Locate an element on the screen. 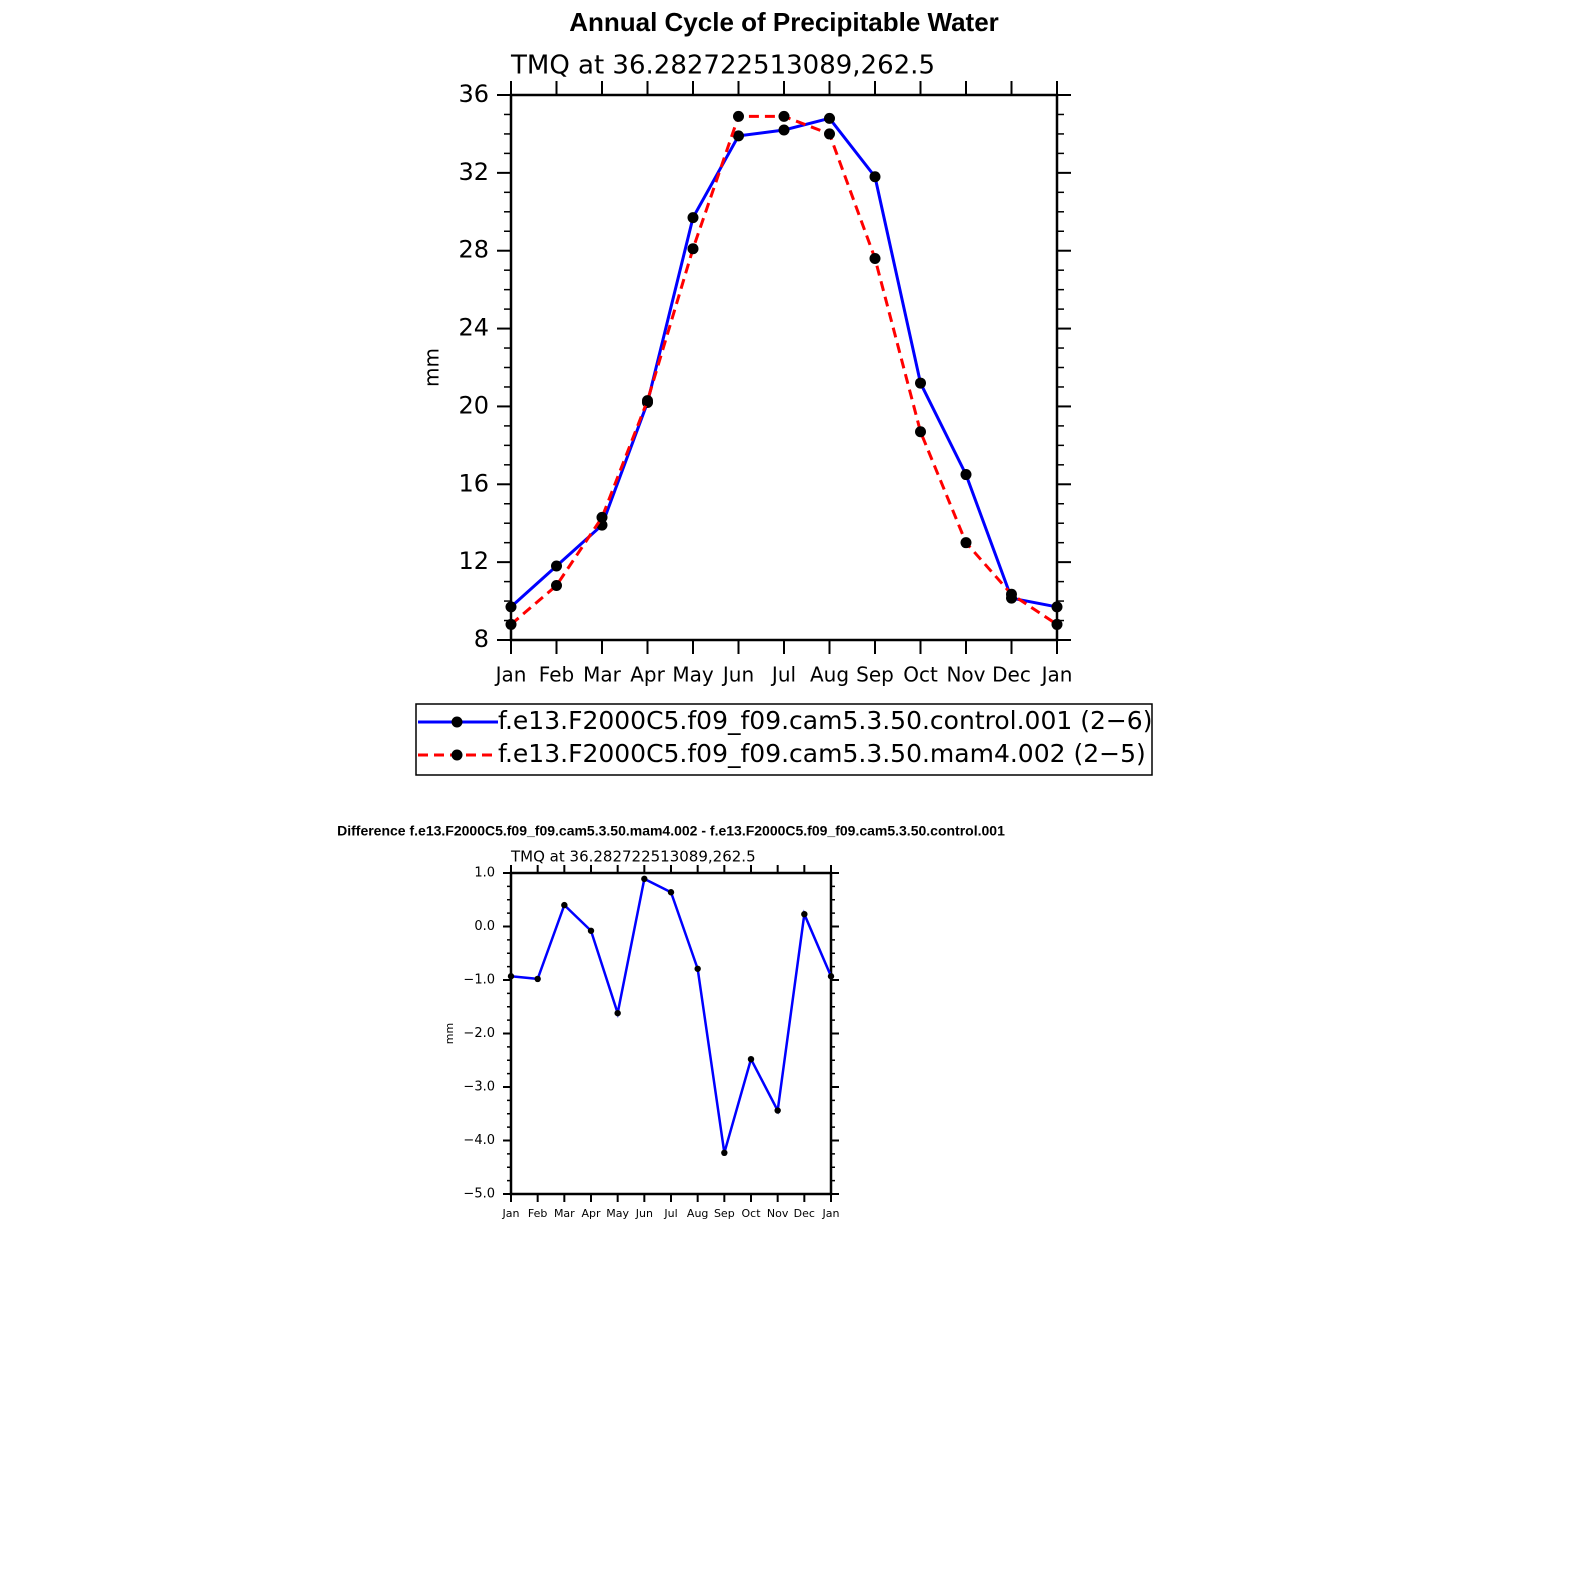 The width and height of the screenshot is (1574, 1574). y-tick-label: 12 is located at coordinates (473, 561).